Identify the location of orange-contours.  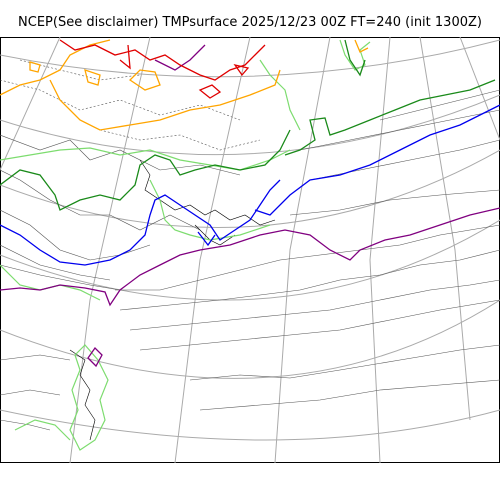
(184, 85).